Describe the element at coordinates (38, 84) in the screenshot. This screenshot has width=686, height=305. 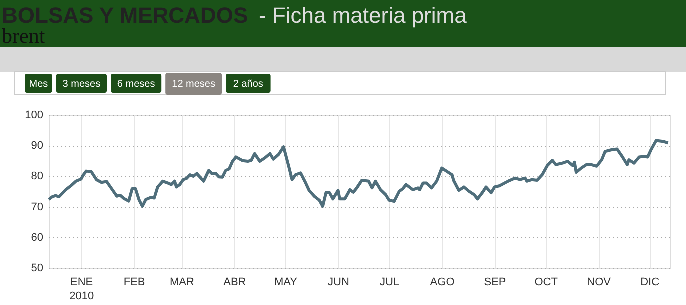
I see `text: Mes` at that location.